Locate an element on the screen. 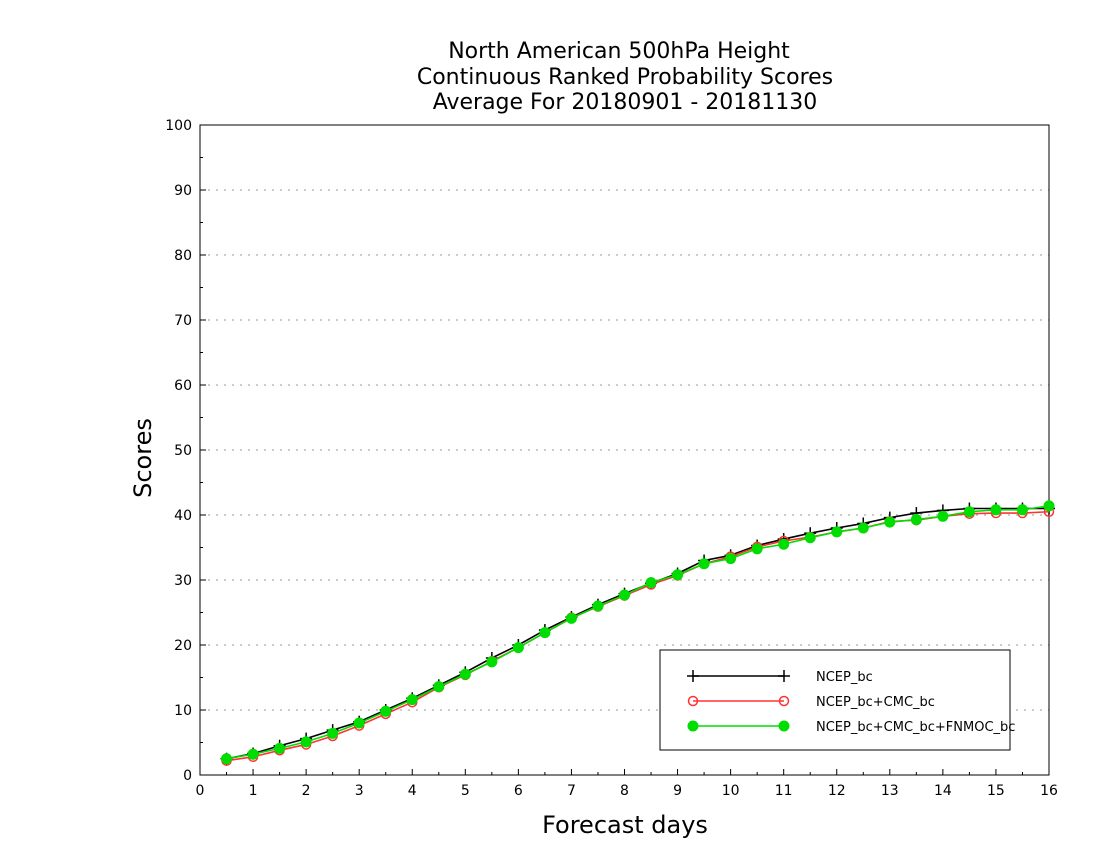 The image size is (1100, 850). y-tick-label: 40 is located at coordinates (183, 516).